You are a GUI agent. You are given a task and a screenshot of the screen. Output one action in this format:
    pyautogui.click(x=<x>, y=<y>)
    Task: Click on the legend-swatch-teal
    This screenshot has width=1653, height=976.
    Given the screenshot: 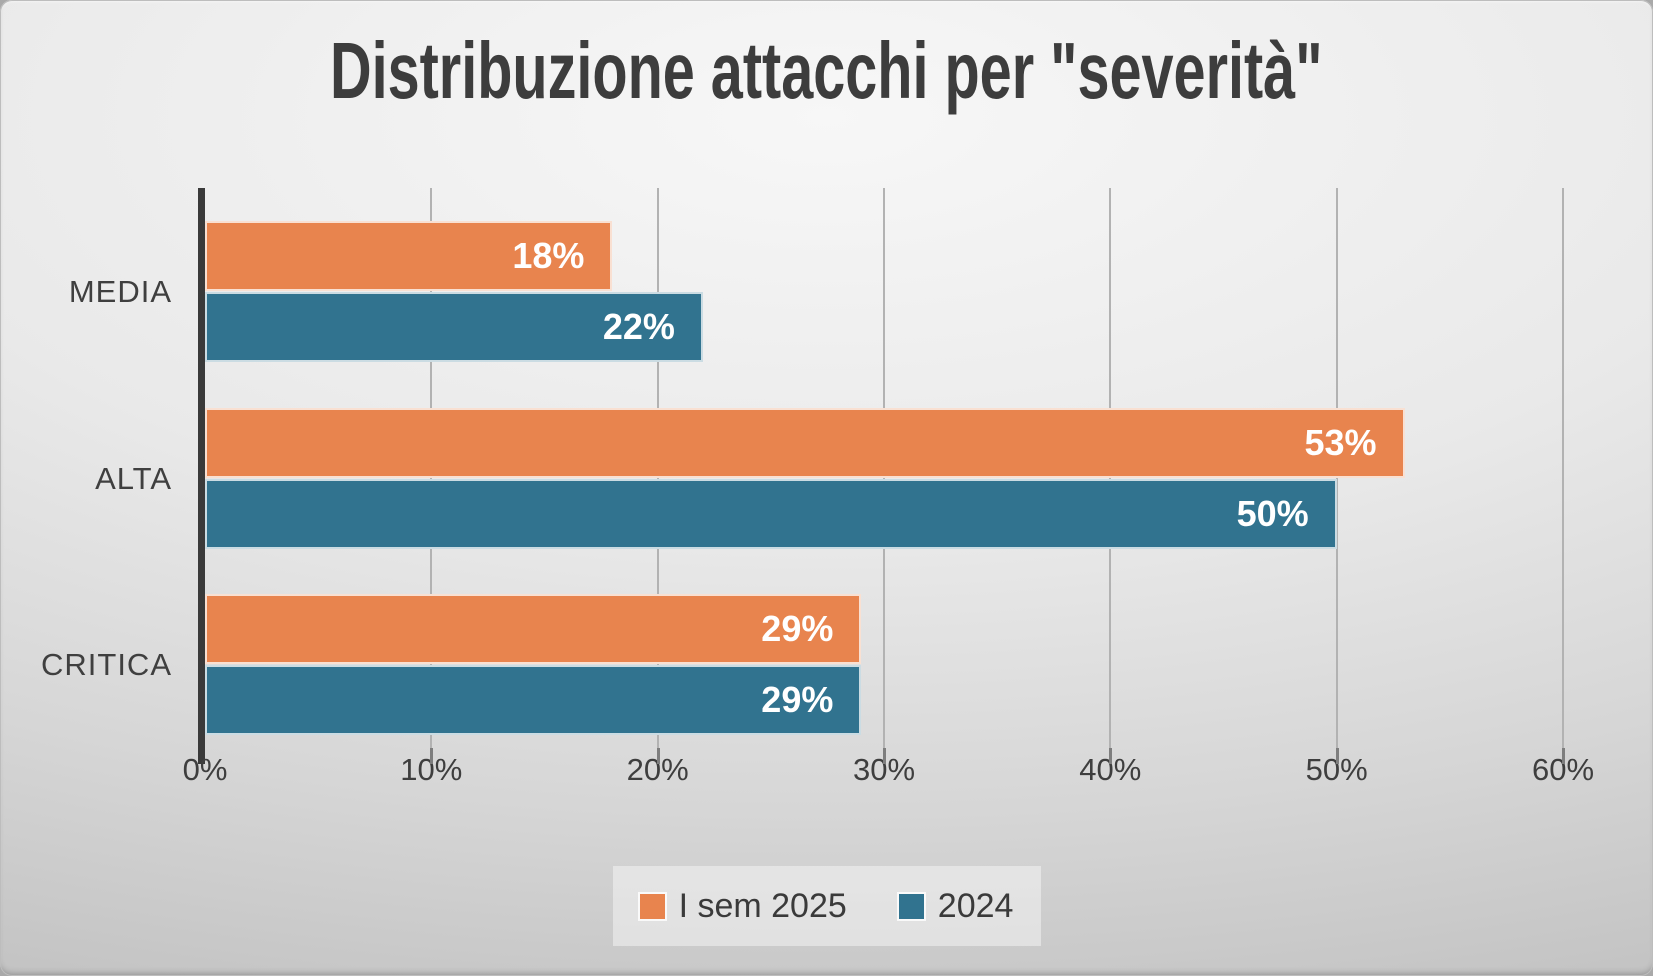 What is the action you would take?
    pyautogui.click(x=911, y=906)
    